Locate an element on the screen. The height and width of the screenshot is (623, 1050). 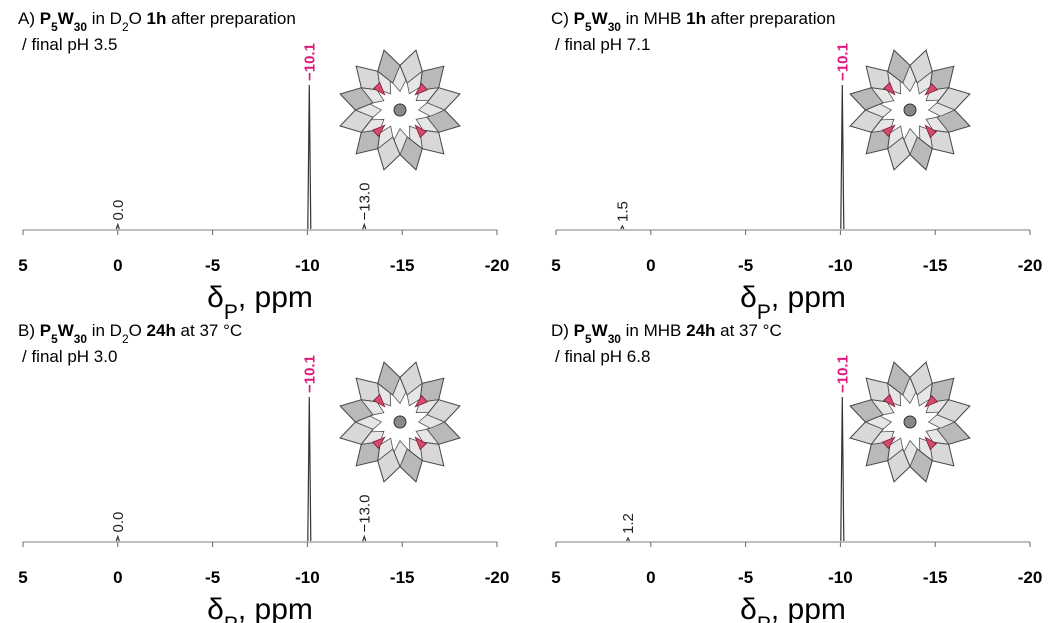
panel-title: D) P5W30 in MHB 24h at 37 °C is located at coordinates (666, 333).